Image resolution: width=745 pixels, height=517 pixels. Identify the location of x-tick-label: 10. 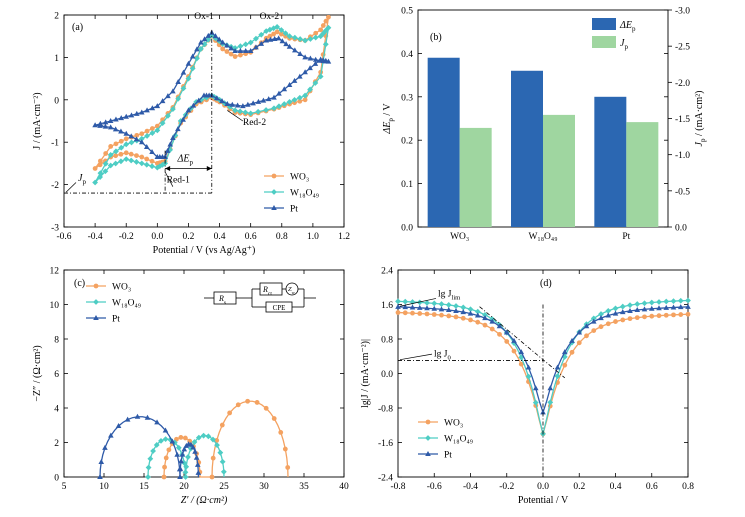
(104, 487).